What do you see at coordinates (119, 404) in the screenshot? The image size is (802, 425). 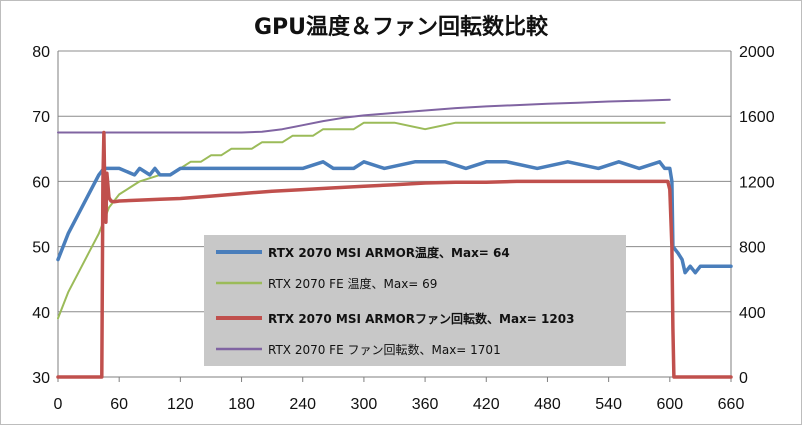 I see `x-tick-label: 60` at bounding box center [119, 404].